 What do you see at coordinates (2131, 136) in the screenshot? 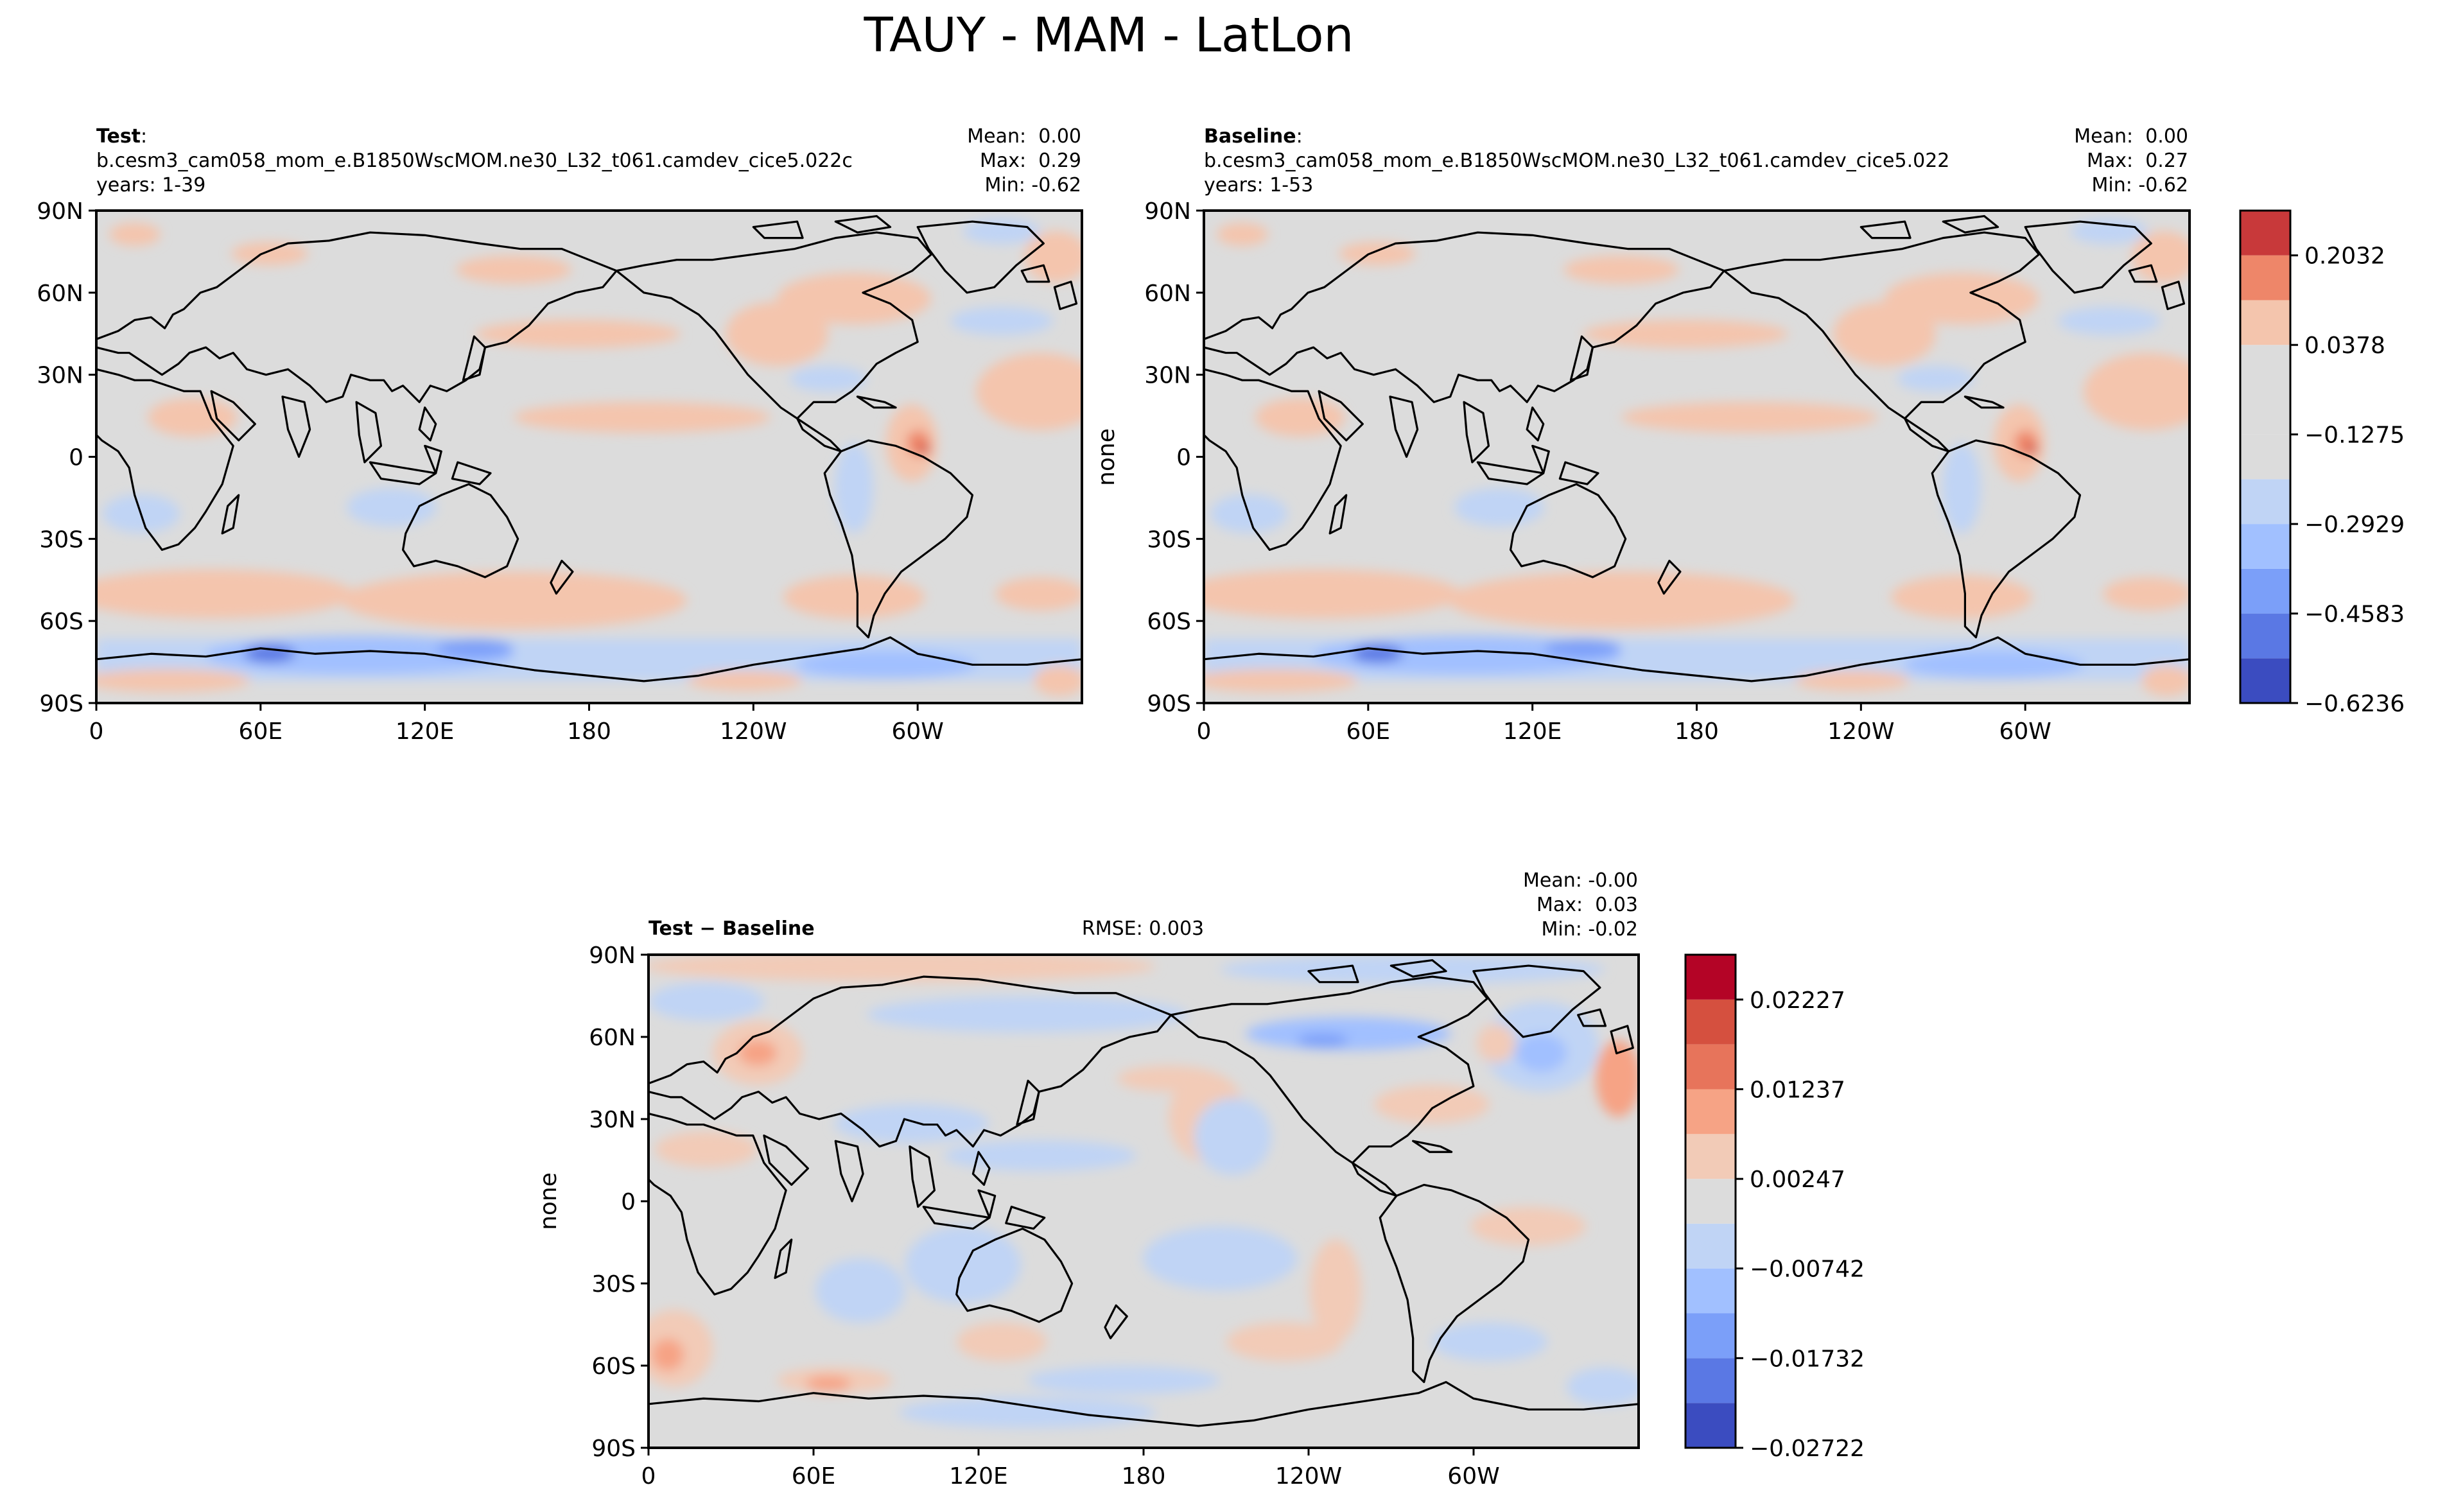
I see `panel-baseline-mean: Mean: 0.00` at bounding box center [2131, 136].